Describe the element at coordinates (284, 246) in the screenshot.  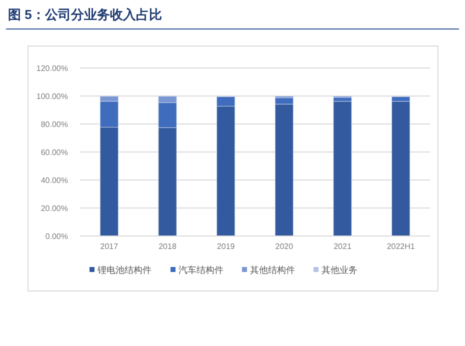
I see `x-tick-label: 2020` at that location.